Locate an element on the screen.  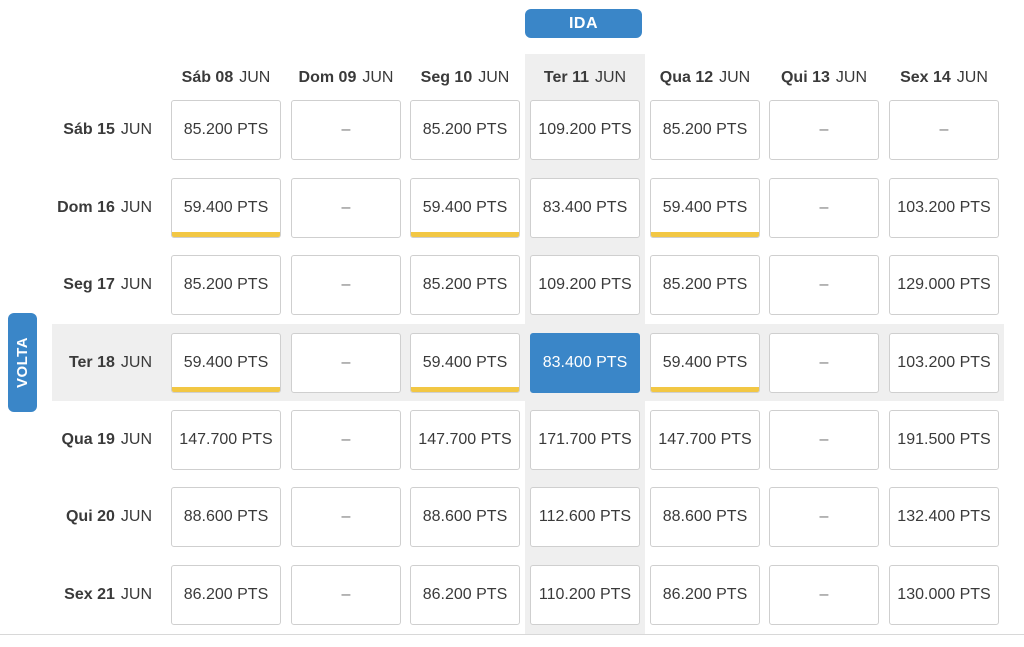
fare-cell: 112.600 PTS is located at coordinates (585, 517).